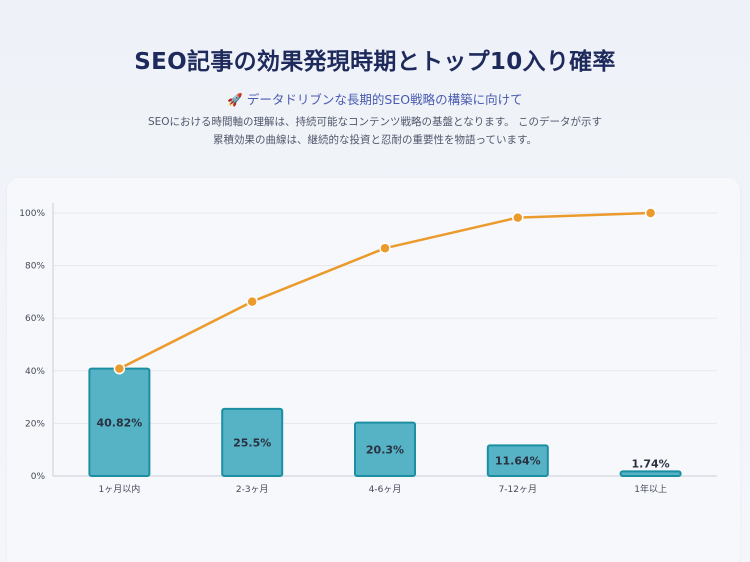  I want to click on page-subtitle: 🚀 データドリブンな長期的SEO戦略の構築に向けて, so click(375, 99).